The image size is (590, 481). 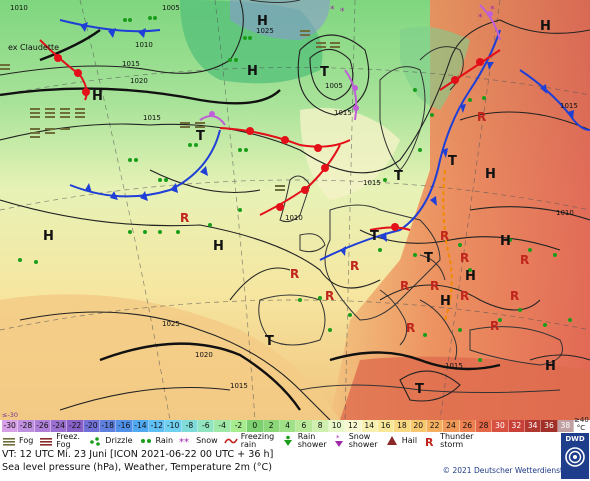 What do you see at coordinates (255, 426) in the screenshot?
I see `scale-cell: 0` at bounding box center [255, 426].